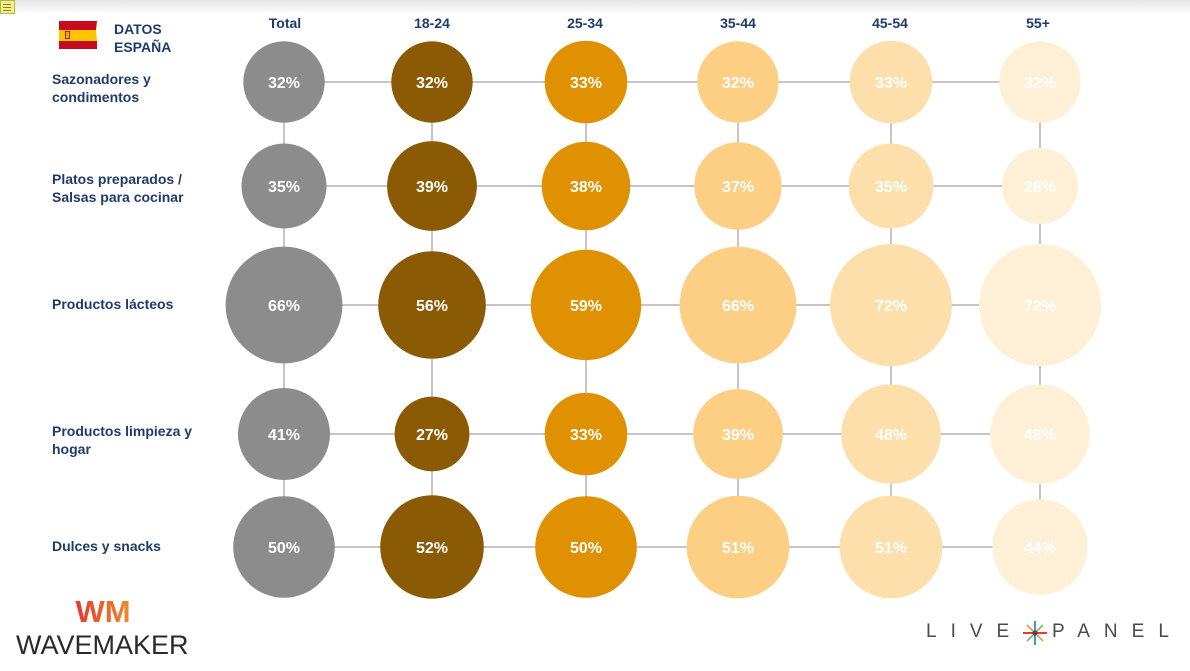  Describe the element at coordinates (102, 645) in the screenshot. I see `wavemaker-name: WAVEMAKER` at that location.